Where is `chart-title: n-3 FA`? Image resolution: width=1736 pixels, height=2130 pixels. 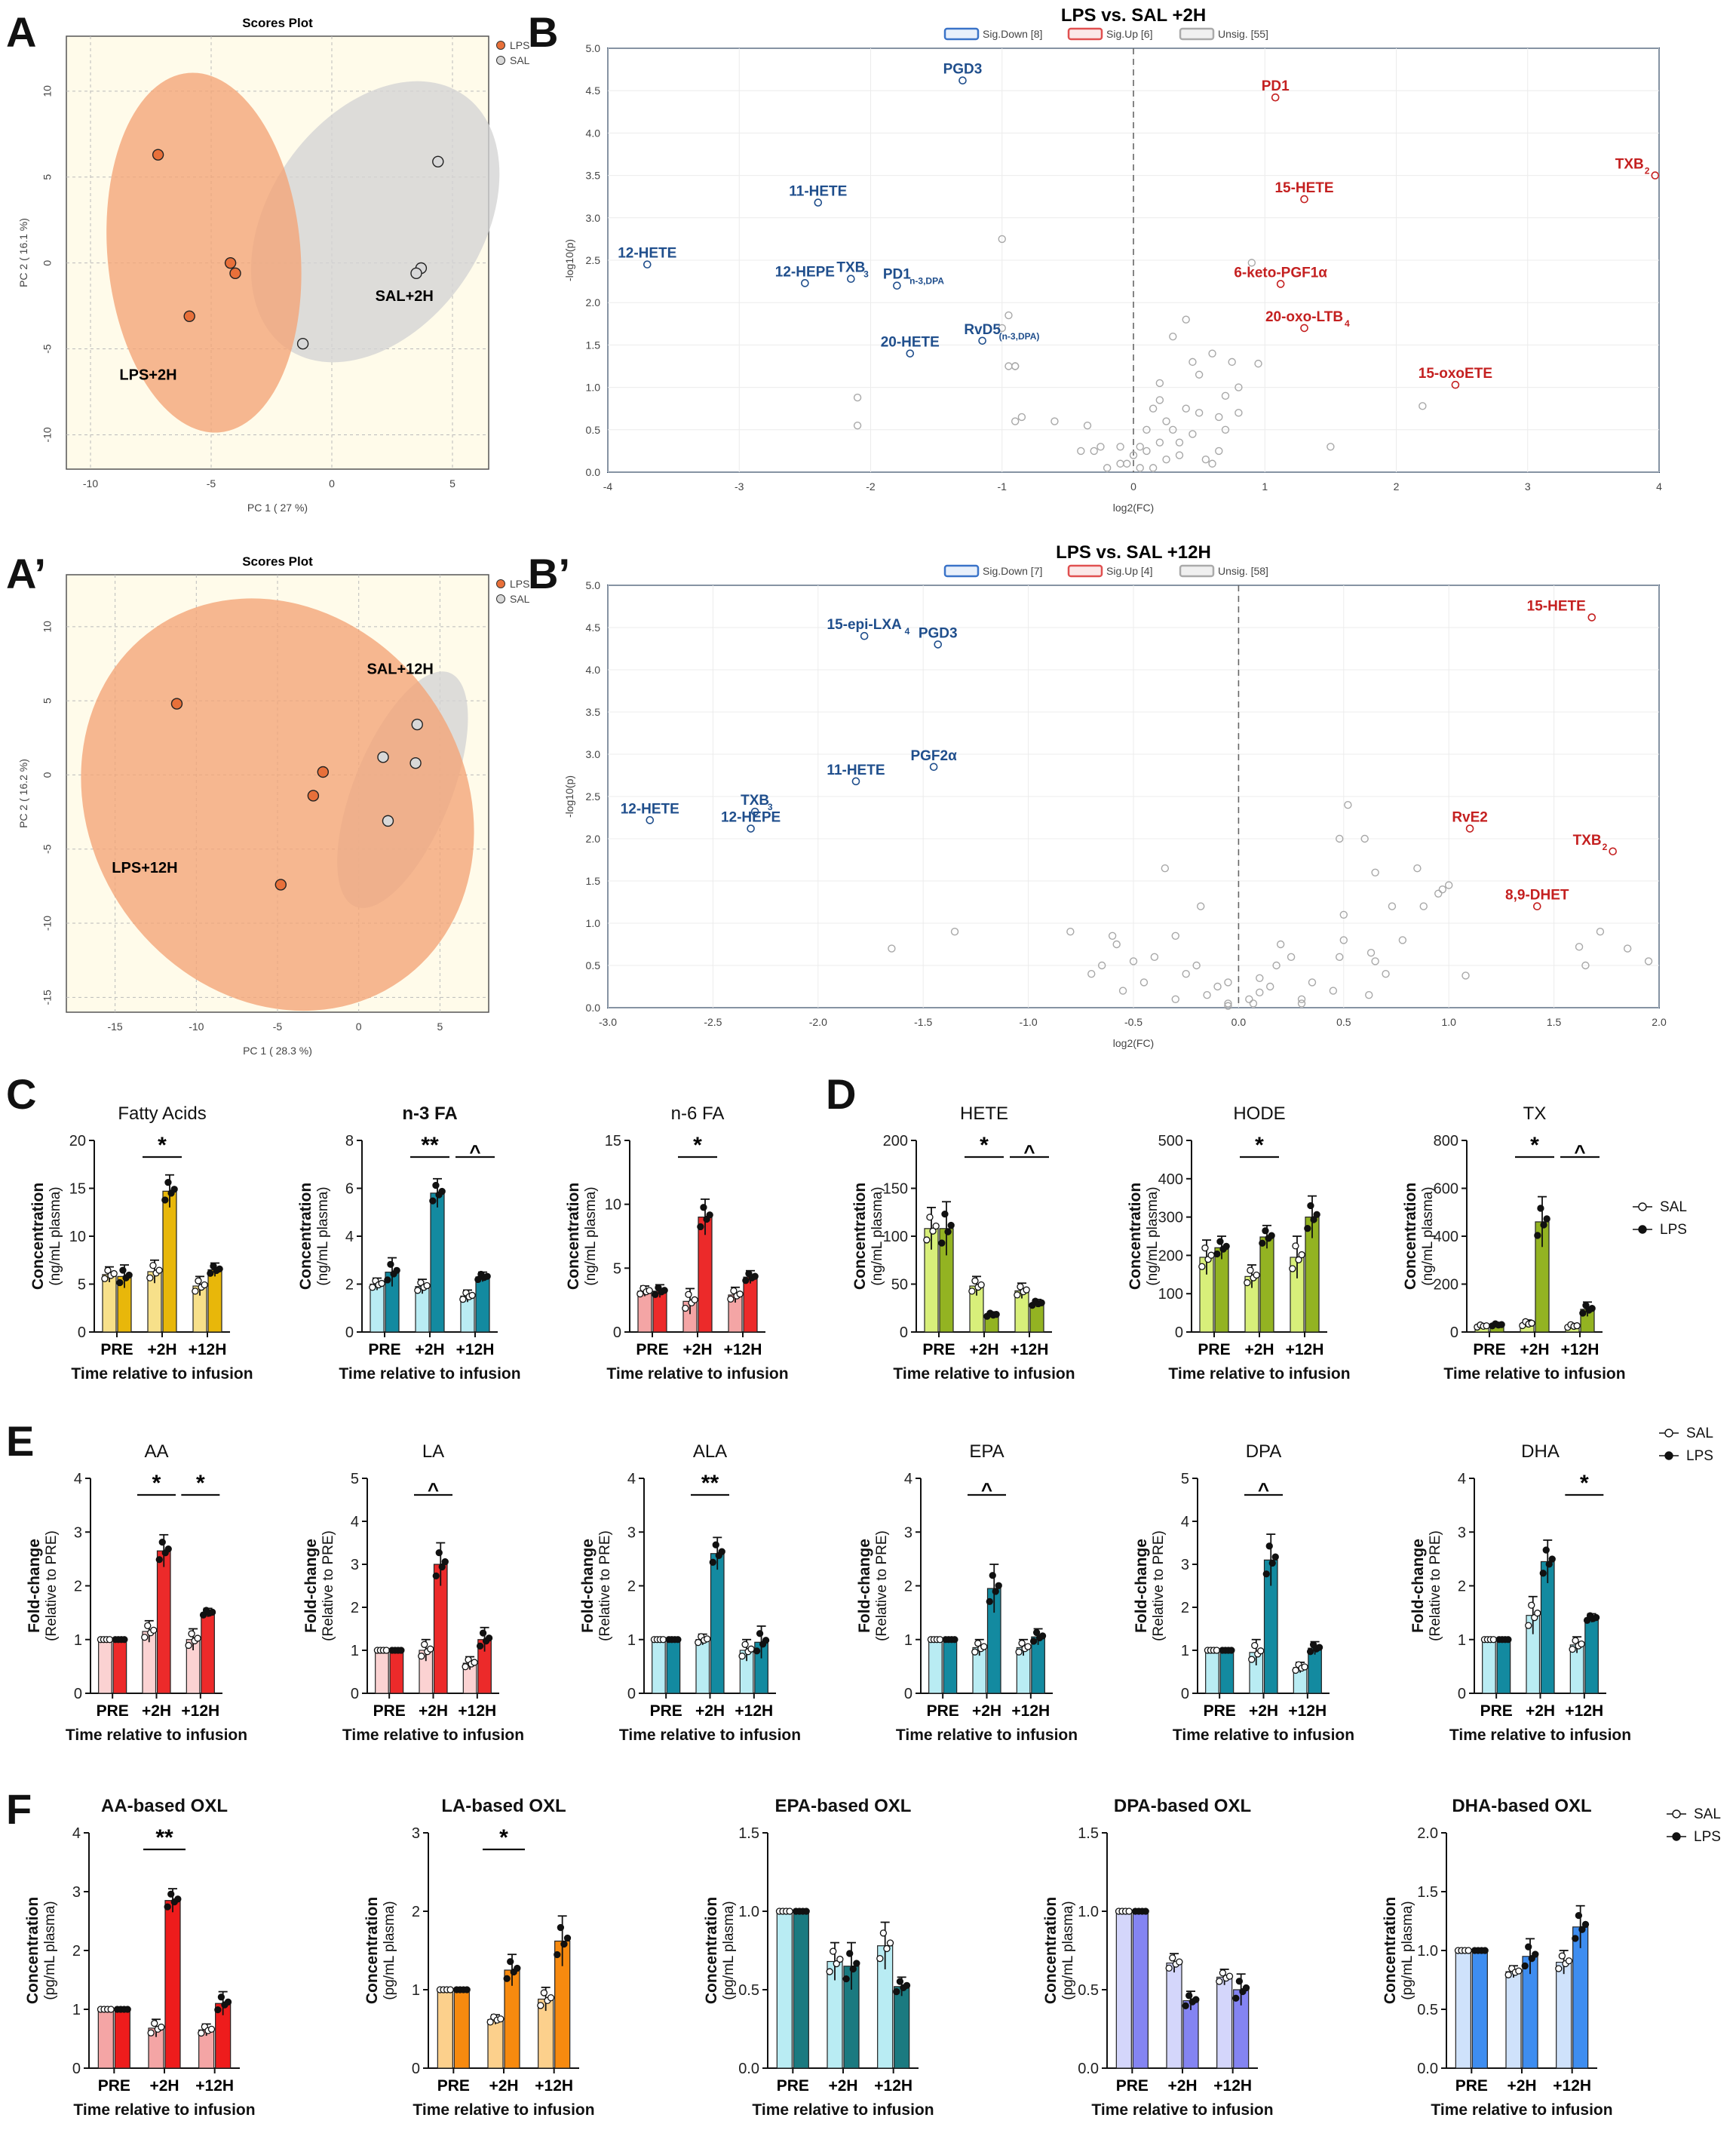 chart-title: n-3 FA is located at coordinates (429, 1114).